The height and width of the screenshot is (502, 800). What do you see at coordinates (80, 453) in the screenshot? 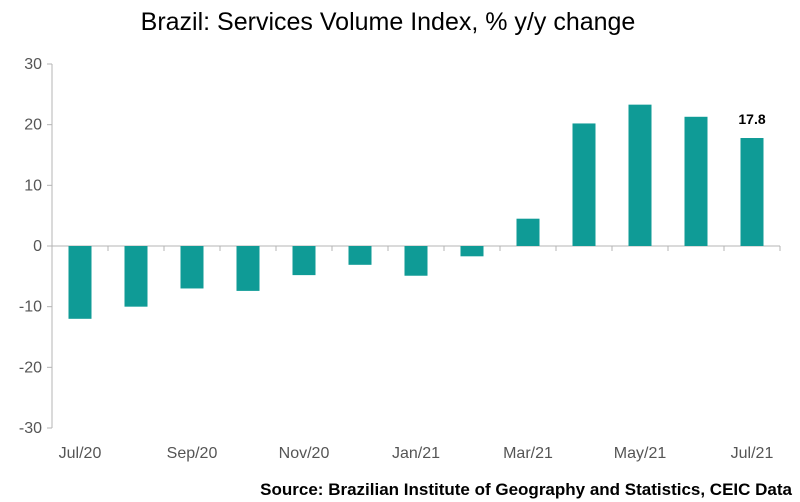
I see `x-tick-label: Jul/20` at bounding box center [80, 453].